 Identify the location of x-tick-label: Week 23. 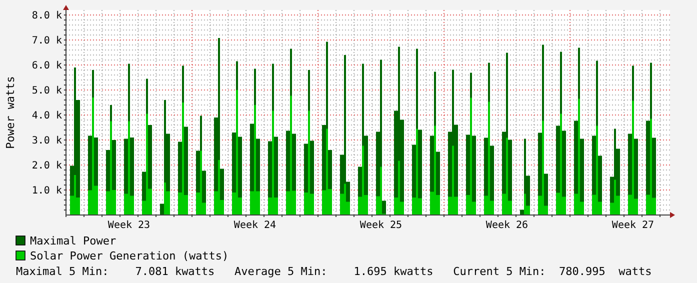
(129, 225).